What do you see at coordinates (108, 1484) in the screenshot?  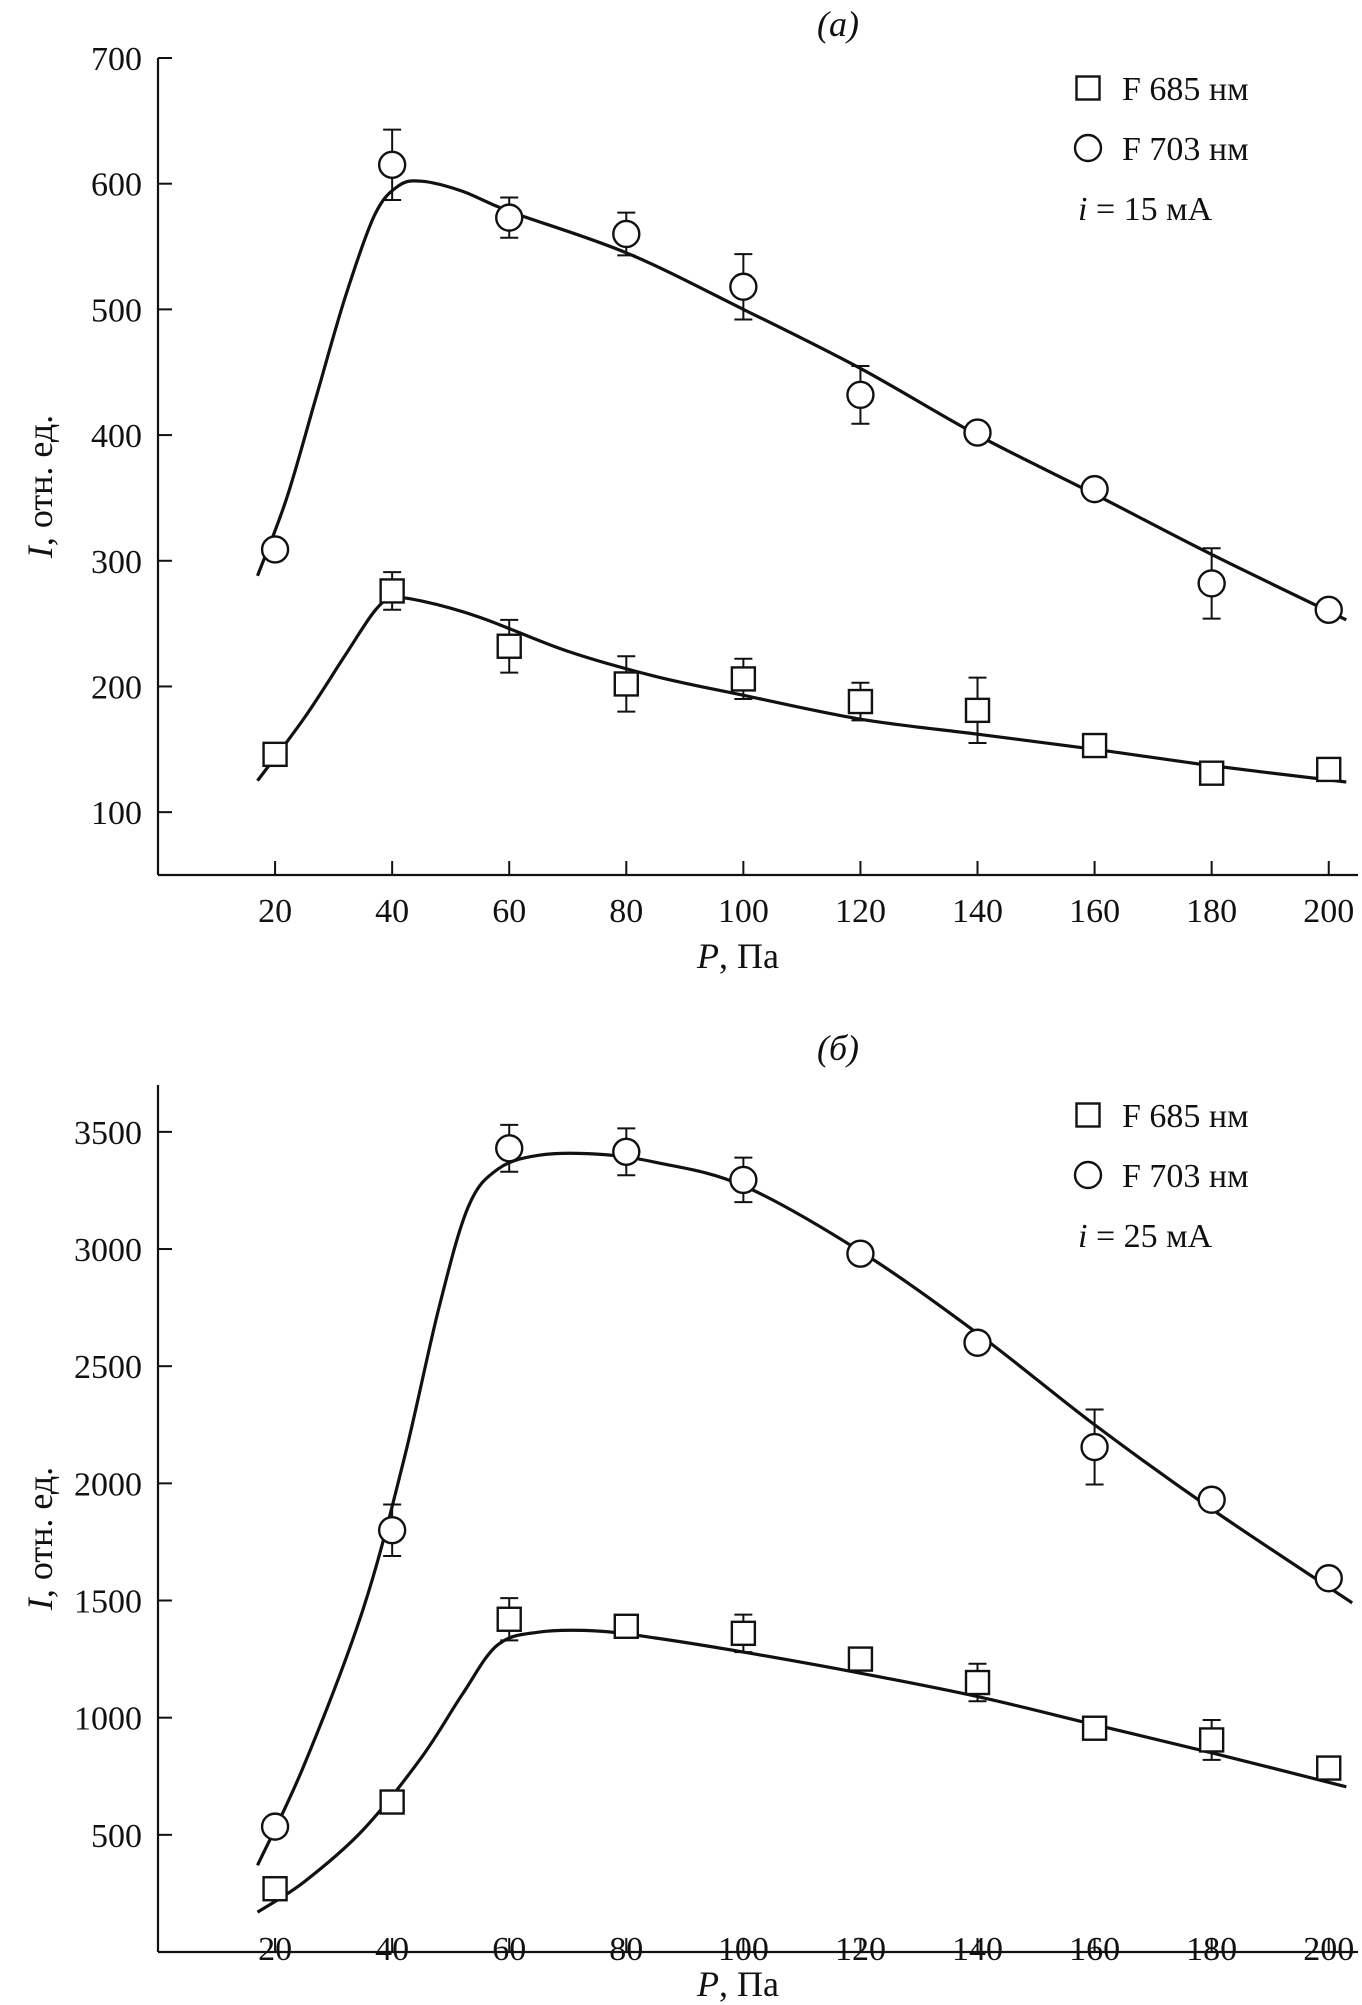 I see `y-tick-label: 2000` at bounding box center [108, 1484].